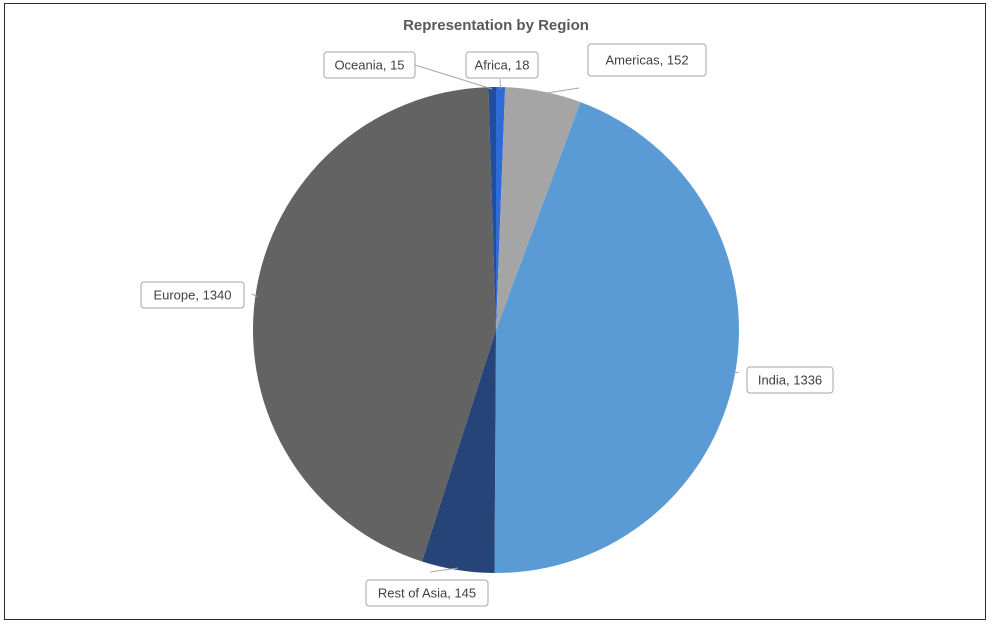 The width and height of the screenshot is (992, 627). Describe the element at coordinates (254, 295) in the screenshot. I see `leader-line-europe` at that location.